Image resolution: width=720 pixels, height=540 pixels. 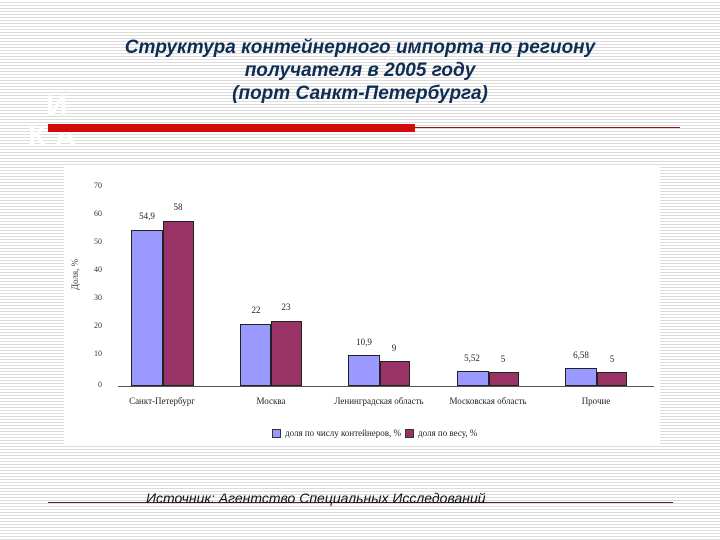 What do you see at coordinates (75, 274) in the screenshot?
I see `y-axis-label: Доля, %` at bounding box center [75, 274].